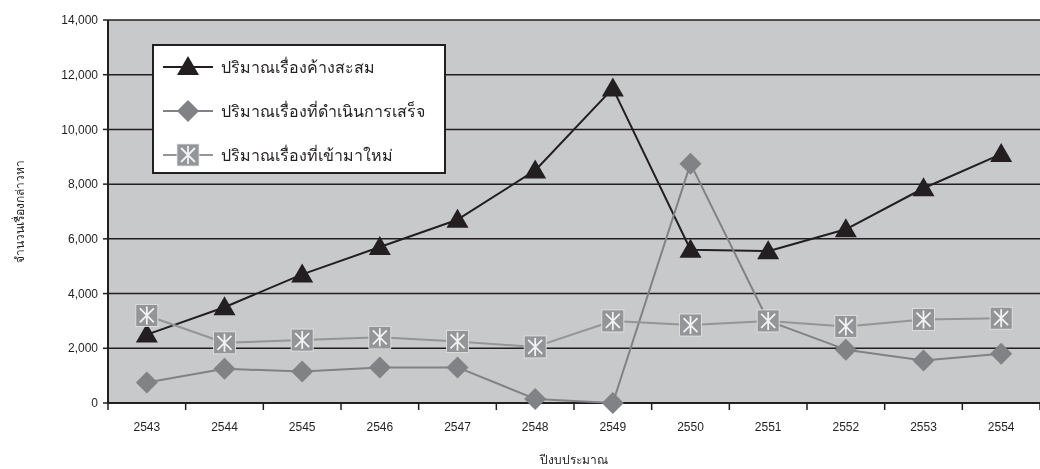  What do you see at coordinates (573, 460) in the screenshot?
I see `x-axis-title: ปีงบประมาณ` at bounding box center [573, 460].